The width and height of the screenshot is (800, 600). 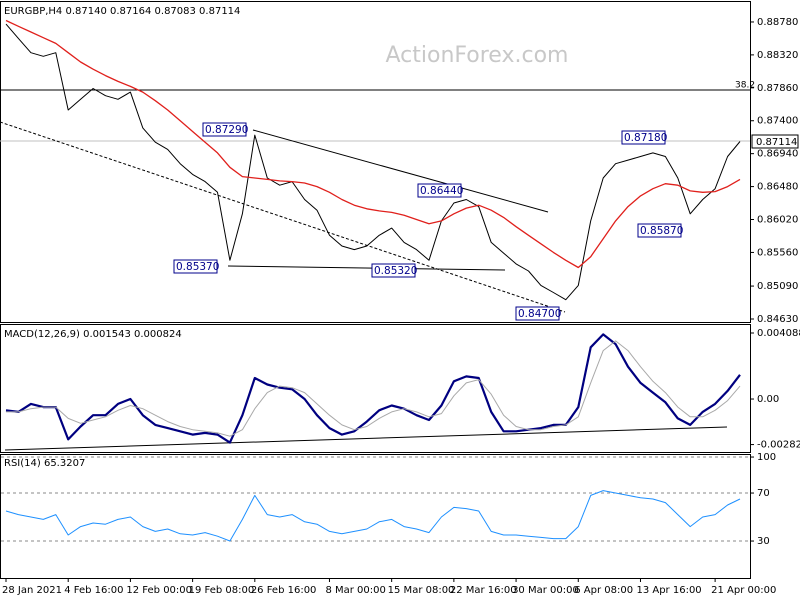 What do you see at coordinates (743, 590) in the screenshot?
I see `x-tick-label: 21 Apr 00:00` at bounding box center [743, 590].